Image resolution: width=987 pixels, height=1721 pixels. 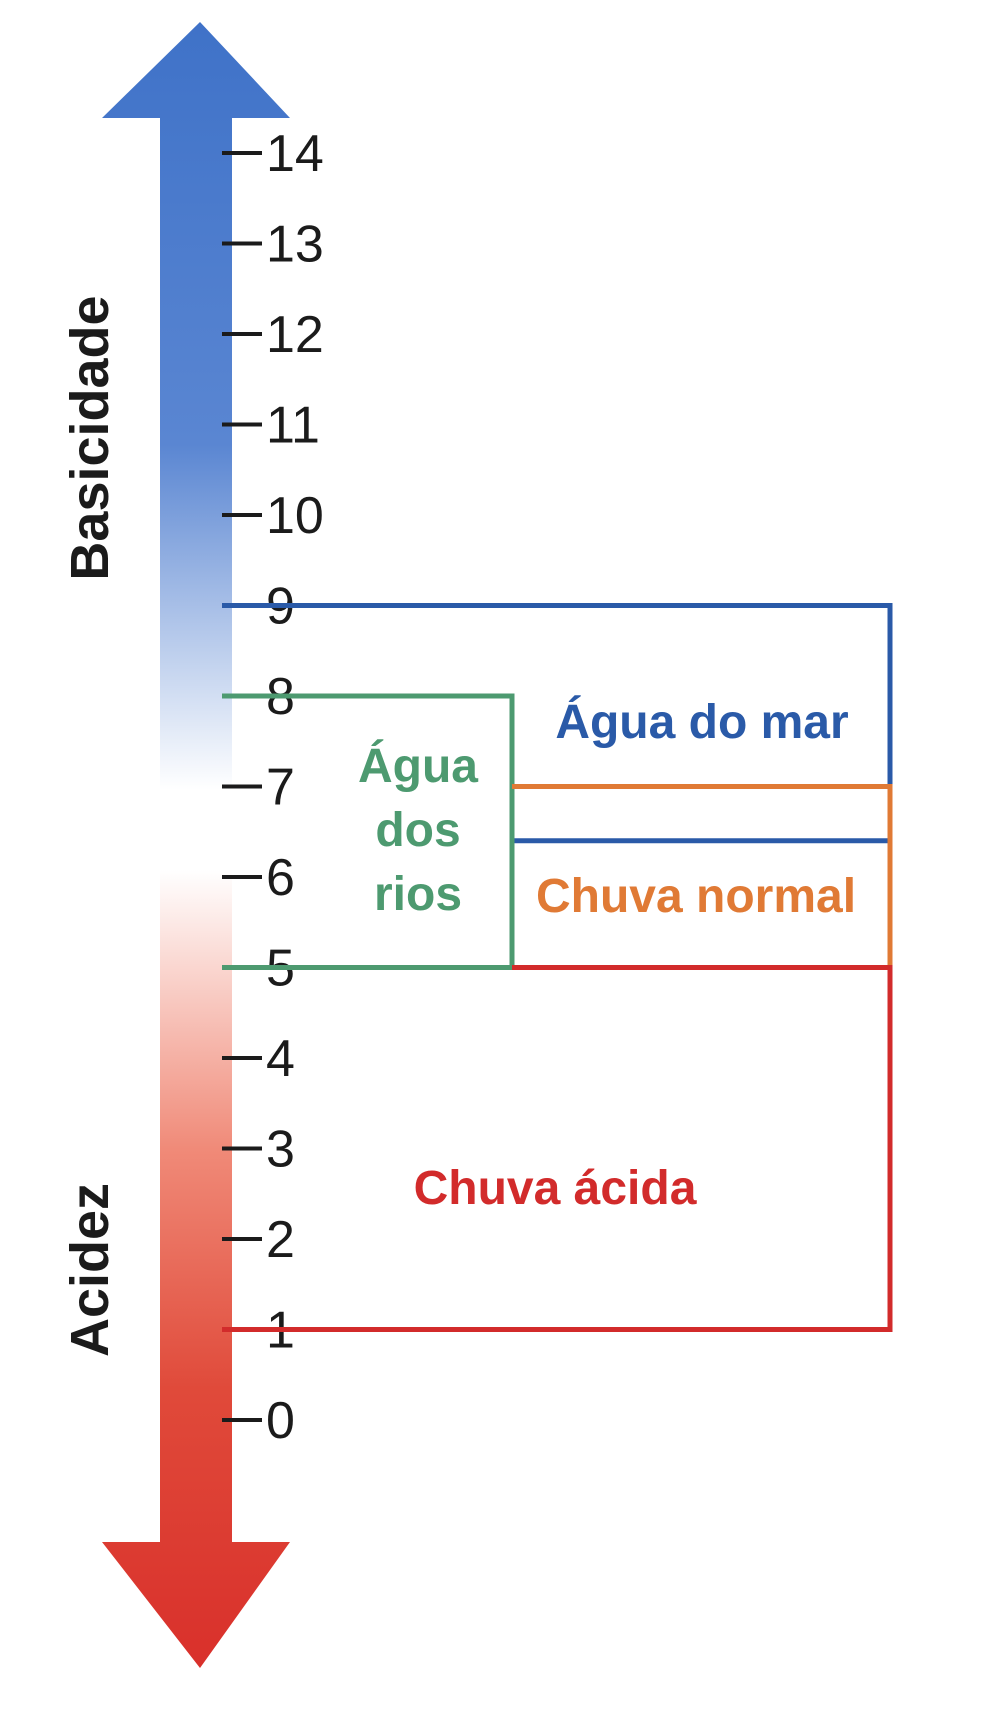 I want to click on tick-label: 11, so click(x=293, y=426).